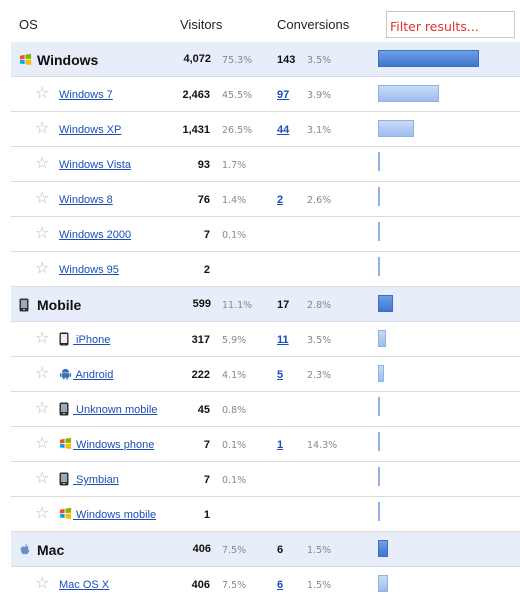 The height and width of the screenshot is (600, 520). What do you see at coordinates (206, 270) in the screenshot?
I see `visitors-count: 2` at bounding box center [206, 270].